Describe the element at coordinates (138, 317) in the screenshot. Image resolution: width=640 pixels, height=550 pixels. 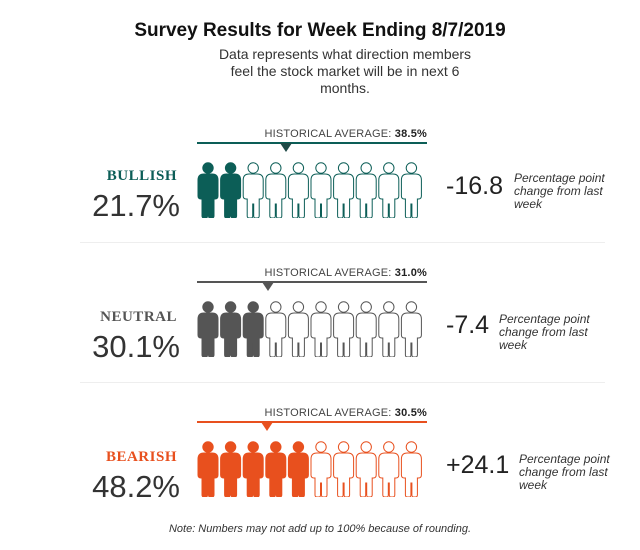
I see `sentiment-label: NEUTRAL` at that location.